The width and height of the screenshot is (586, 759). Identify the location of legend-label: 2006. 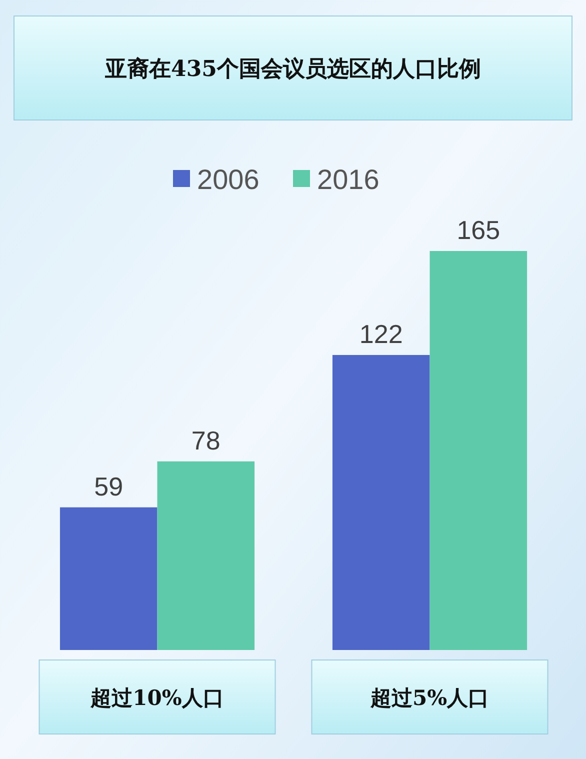
(228, 179).